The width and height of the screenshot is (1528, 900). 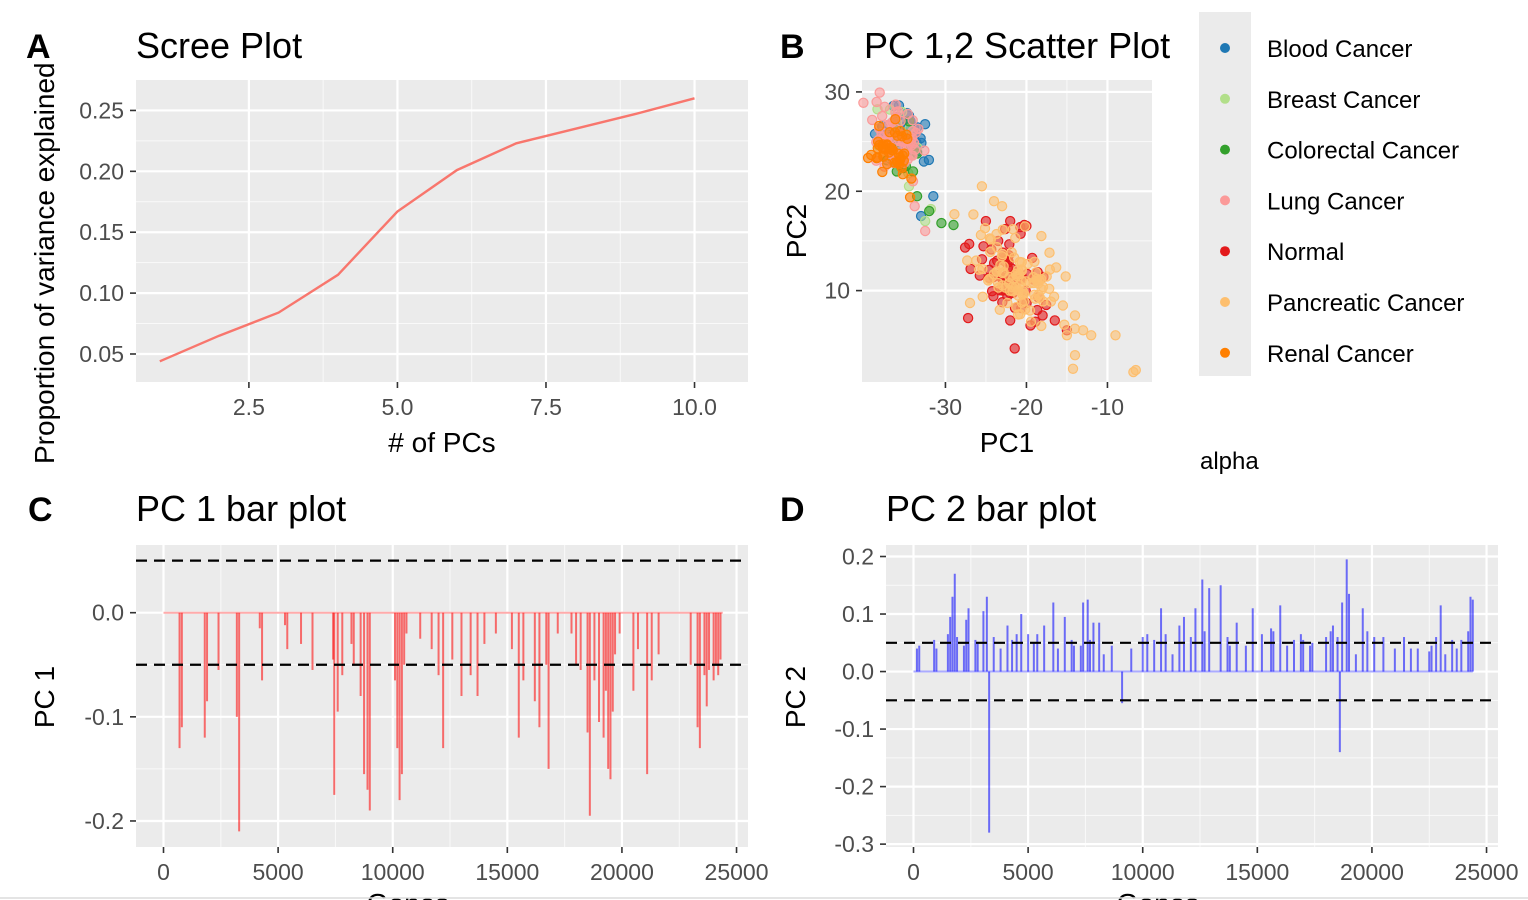 I want to click on y-tick-label: 0.05, so click(x=101, y=354).